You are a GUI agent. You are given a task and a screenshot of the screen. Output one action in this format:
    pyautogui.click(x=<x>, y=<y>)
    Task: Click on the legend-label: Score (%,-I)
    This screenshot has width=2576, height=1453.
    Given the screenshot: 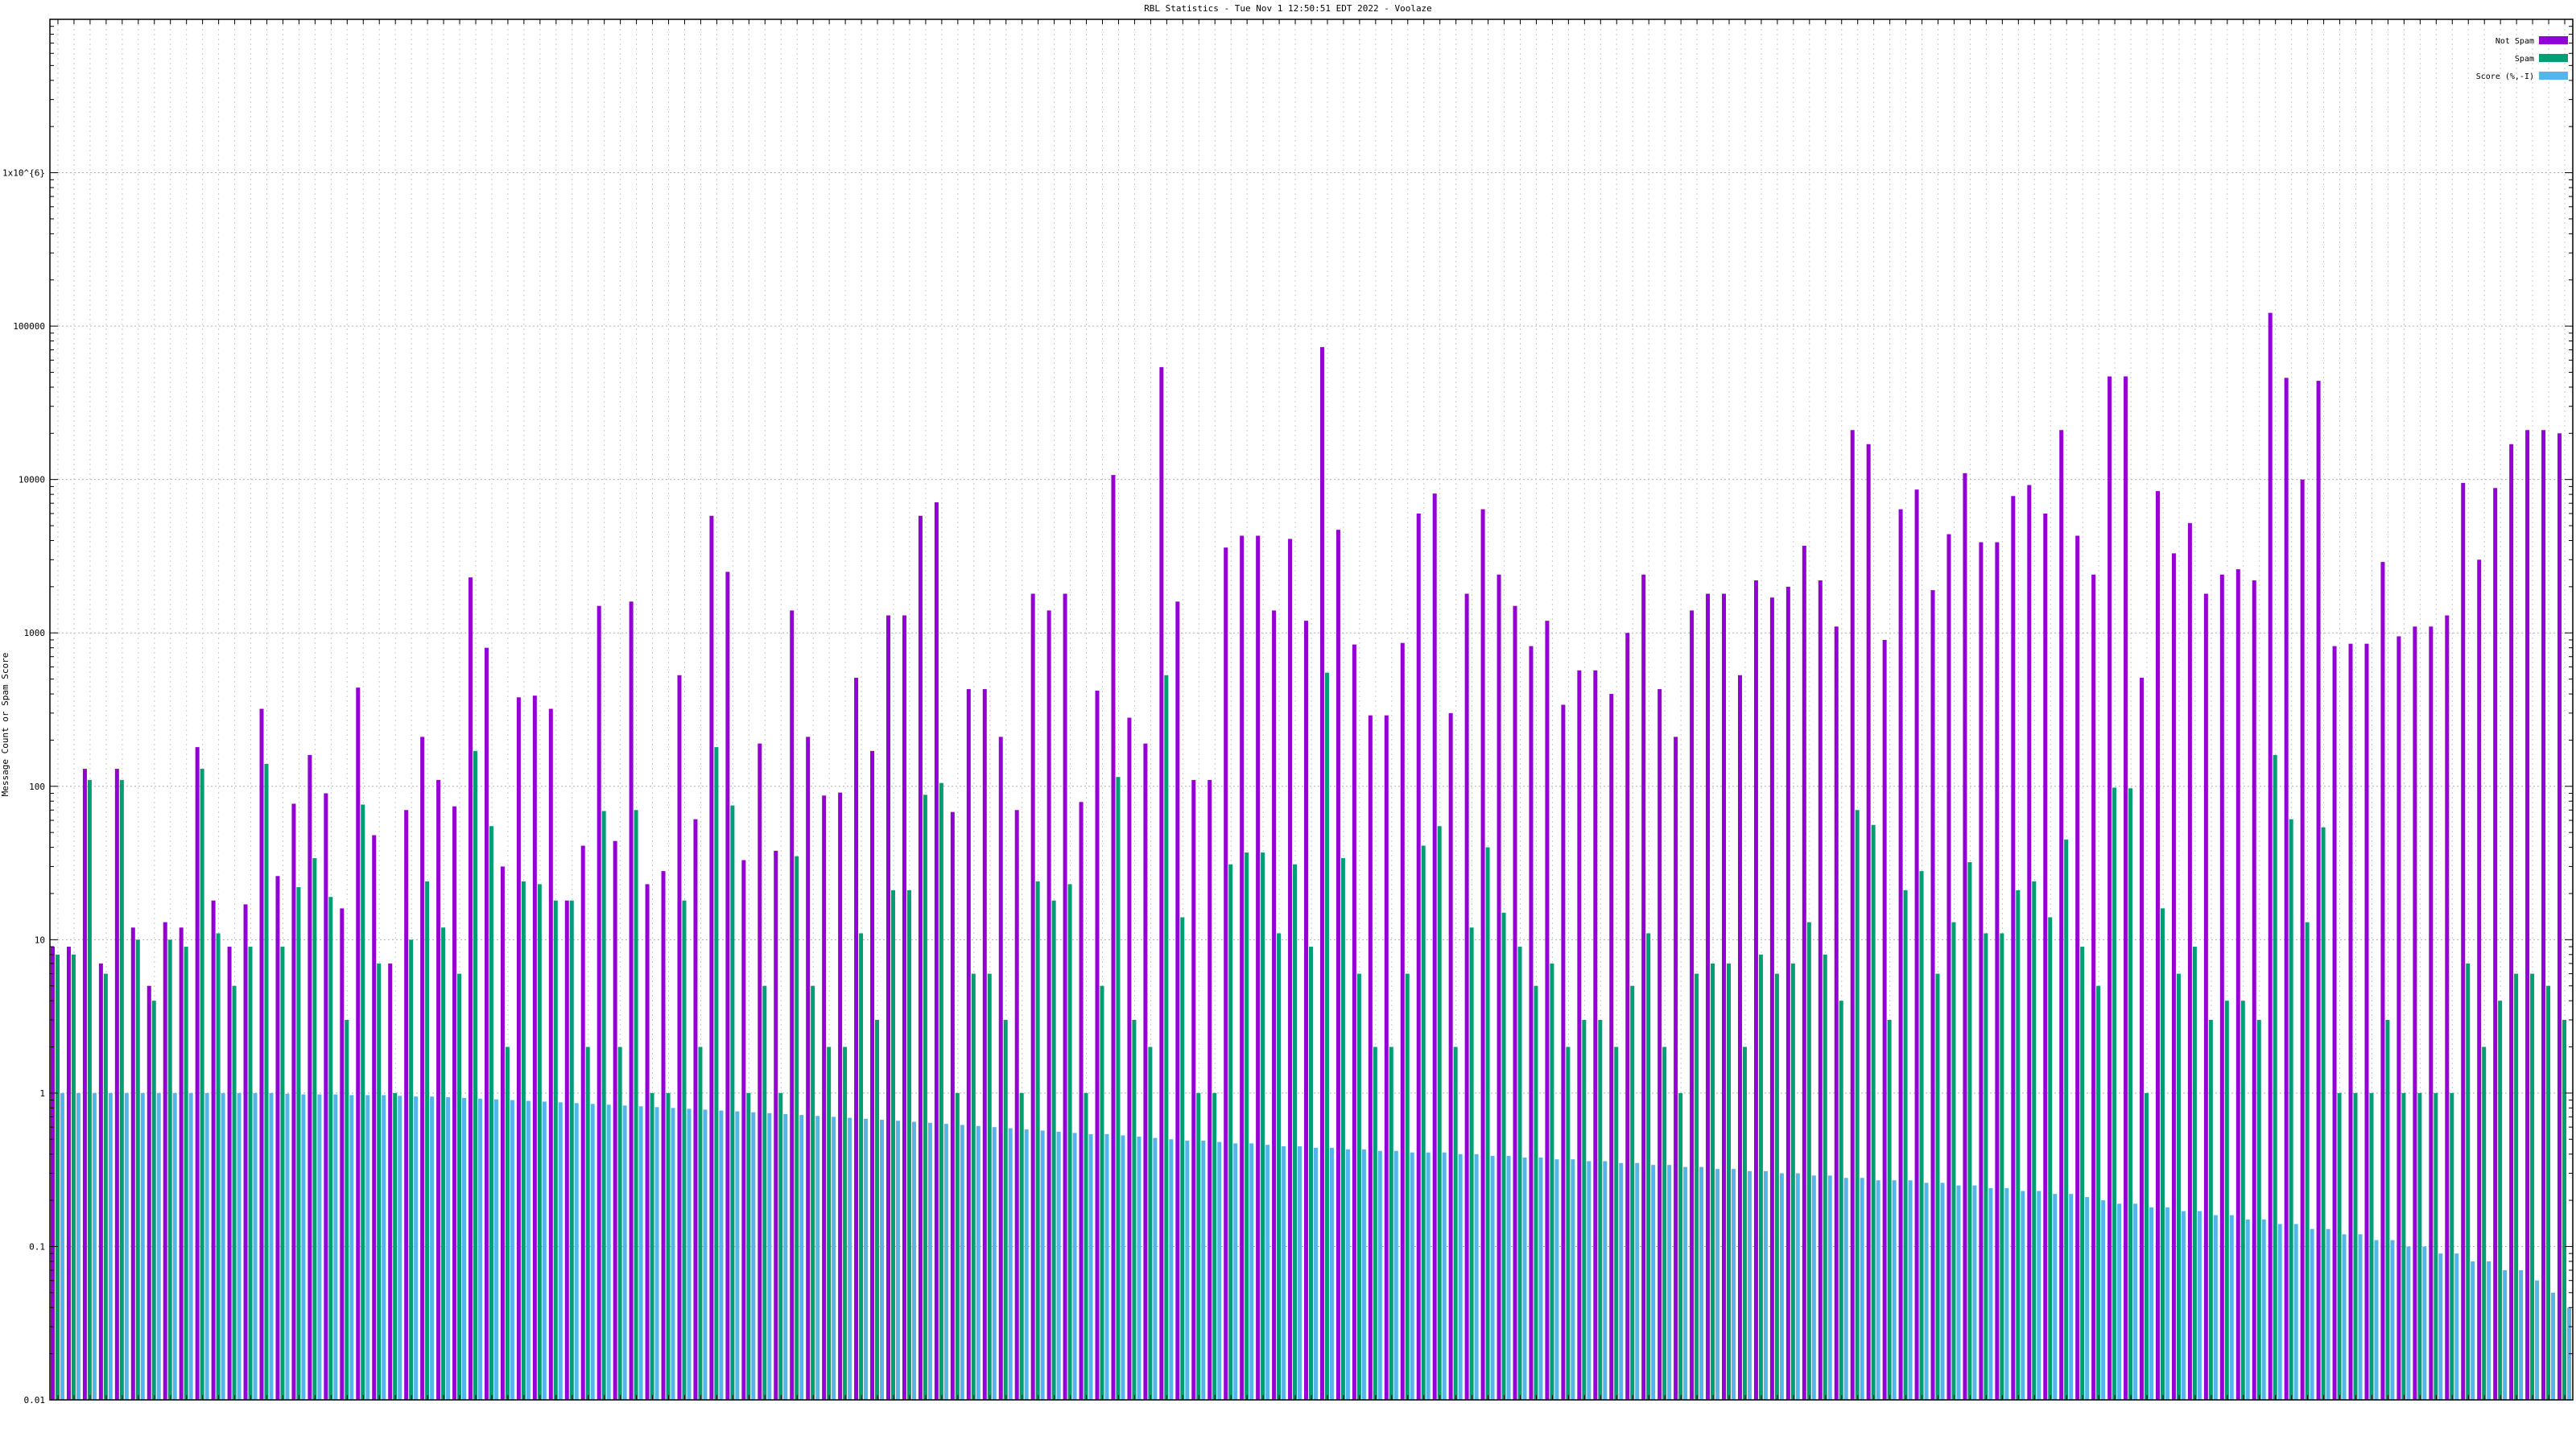 What is the action you would take?
    pyautogui.click(x=2505, y=76)
    